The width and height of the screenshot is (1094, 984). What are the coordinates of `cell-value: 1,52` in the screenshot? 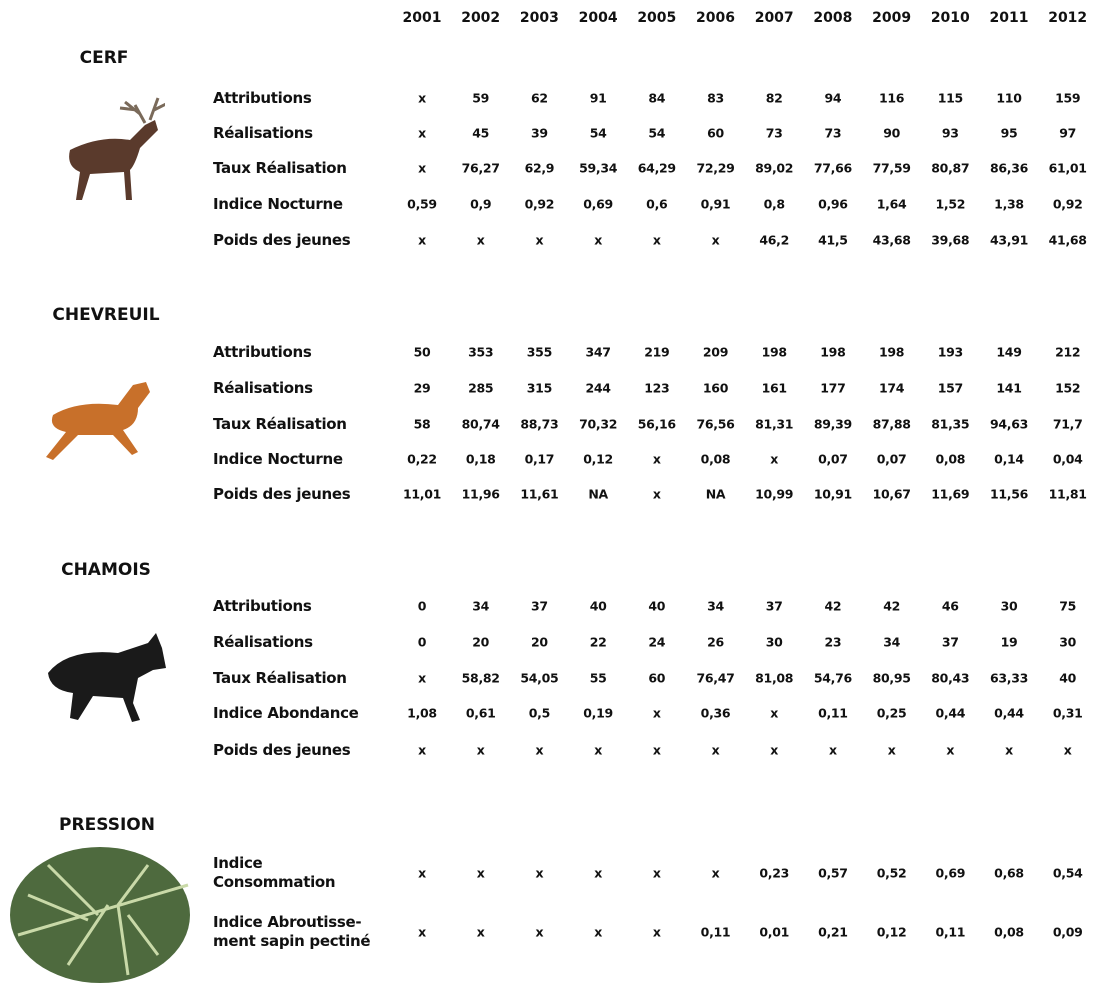 It's located at (950, 204).